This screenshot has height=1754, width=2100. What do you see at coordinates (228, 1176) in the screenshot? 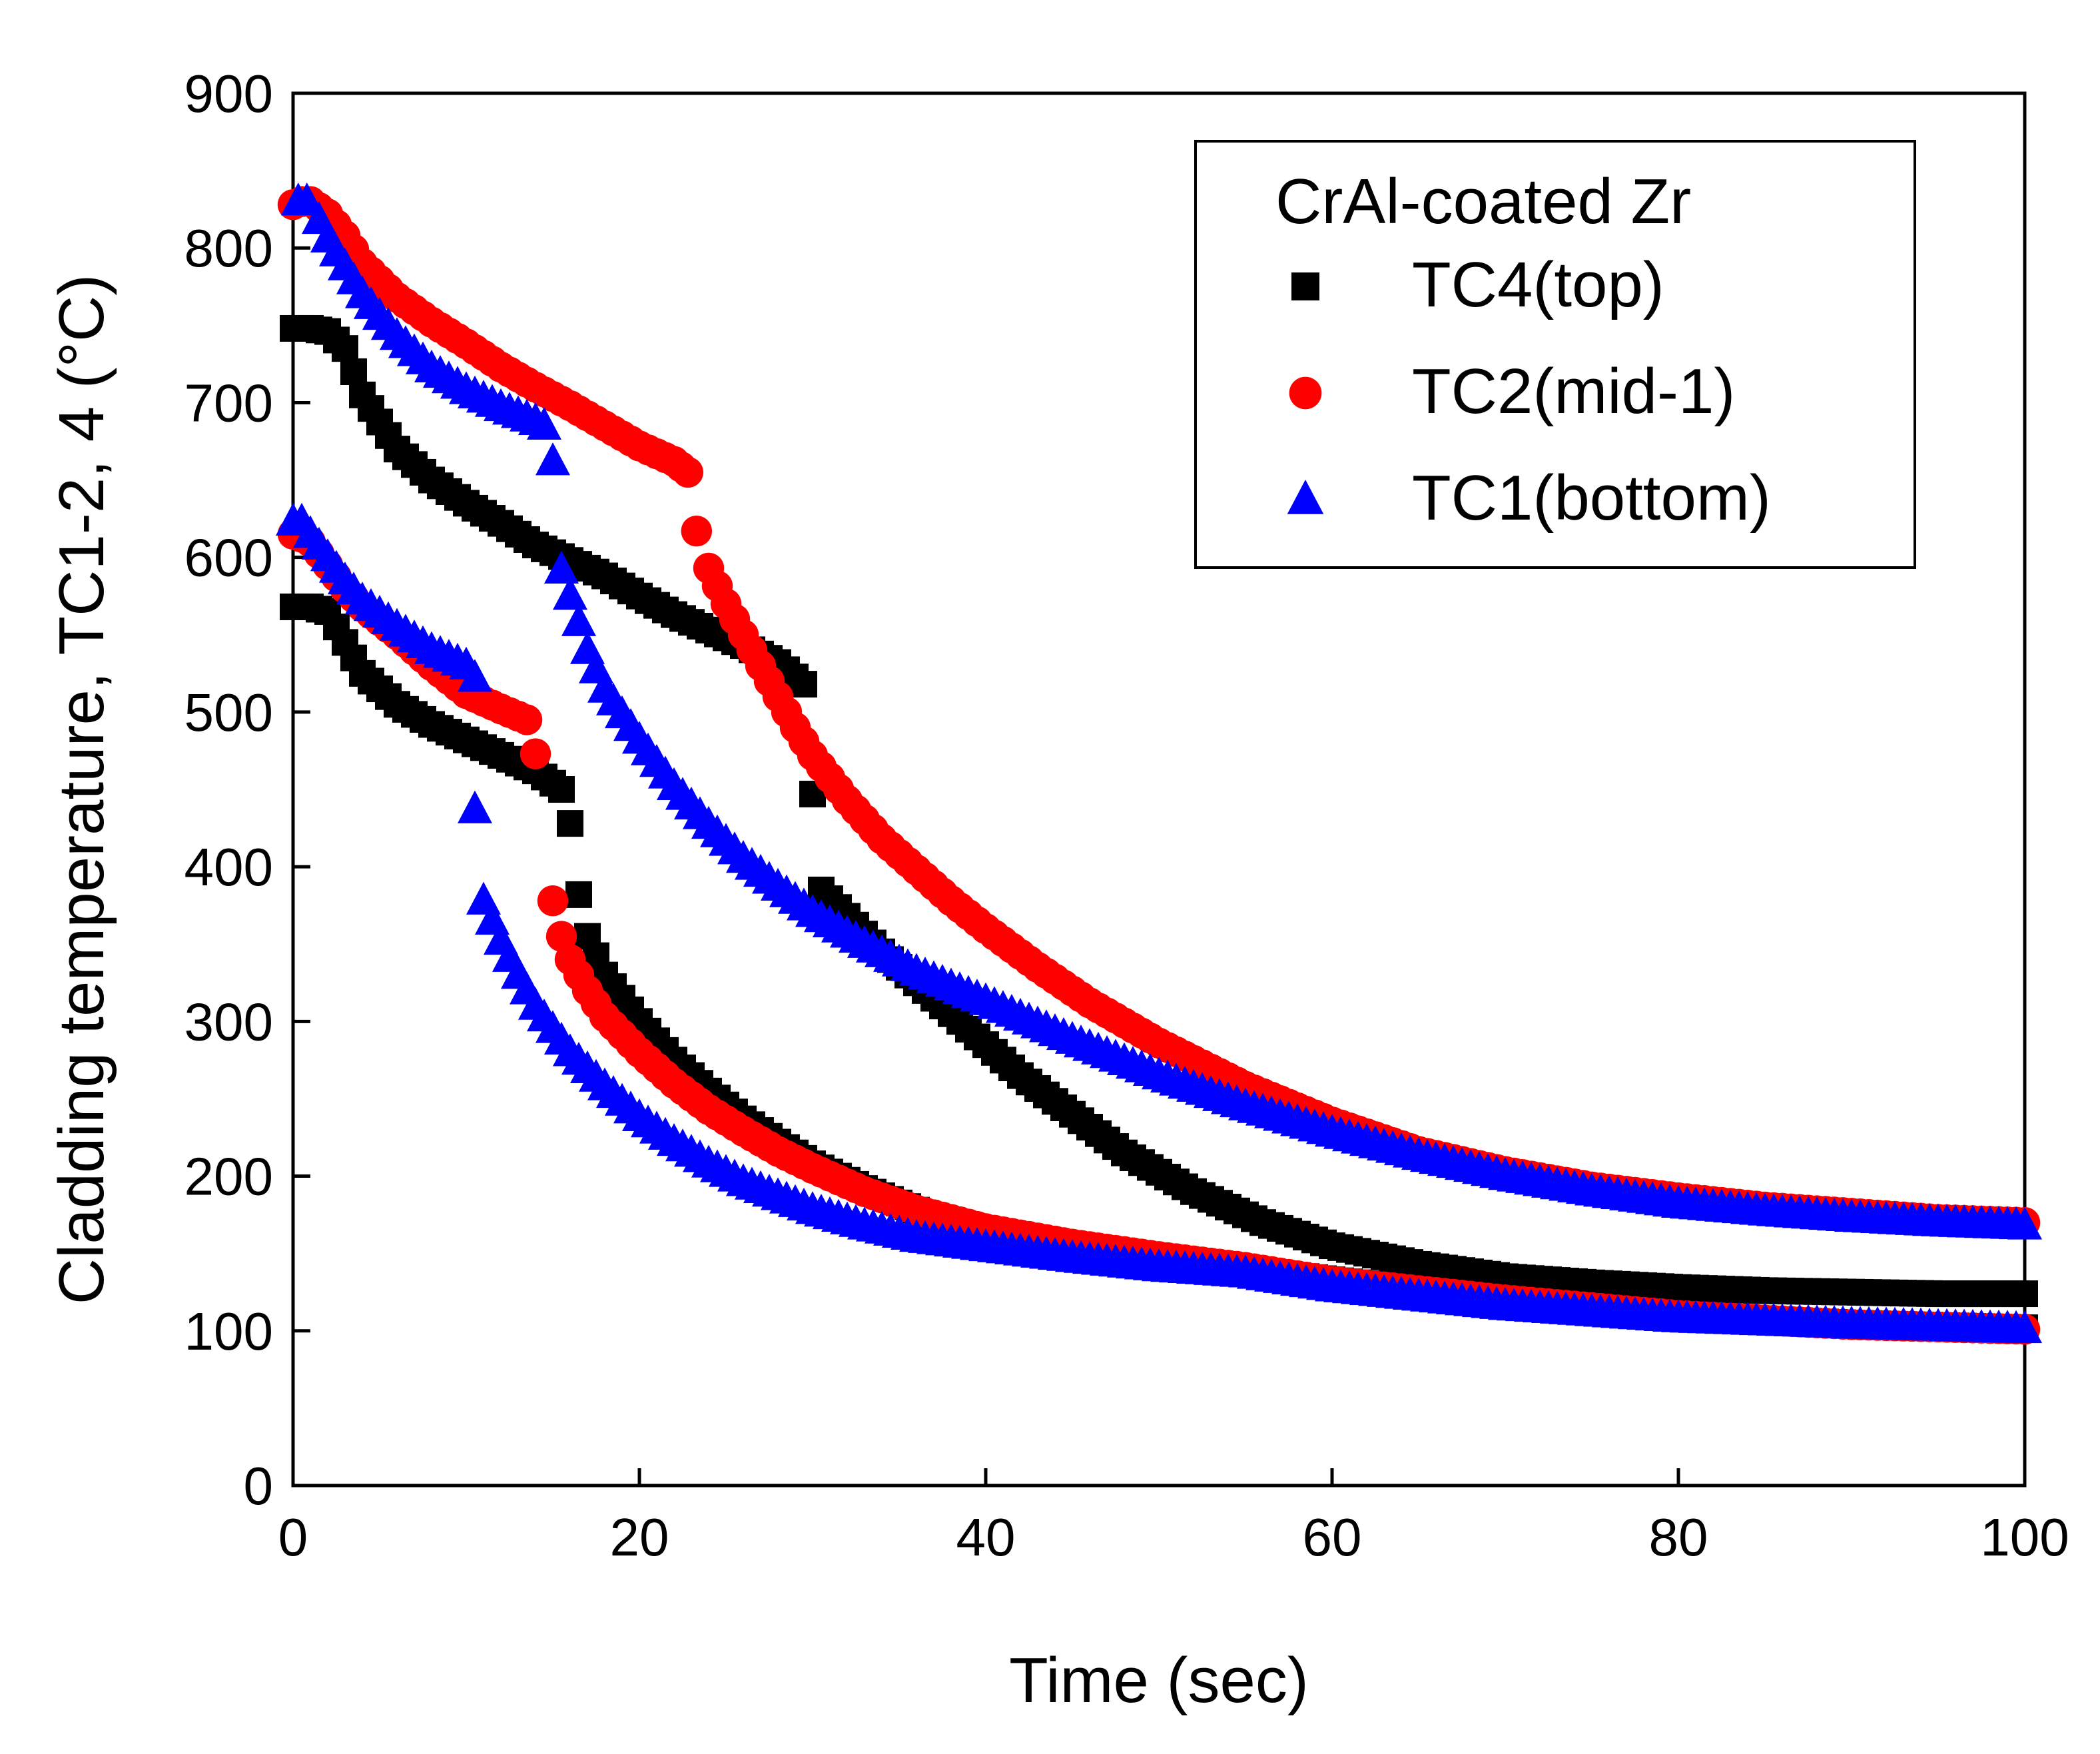
I see `y-tick-label: 200` at bounding box center [228, 1176].